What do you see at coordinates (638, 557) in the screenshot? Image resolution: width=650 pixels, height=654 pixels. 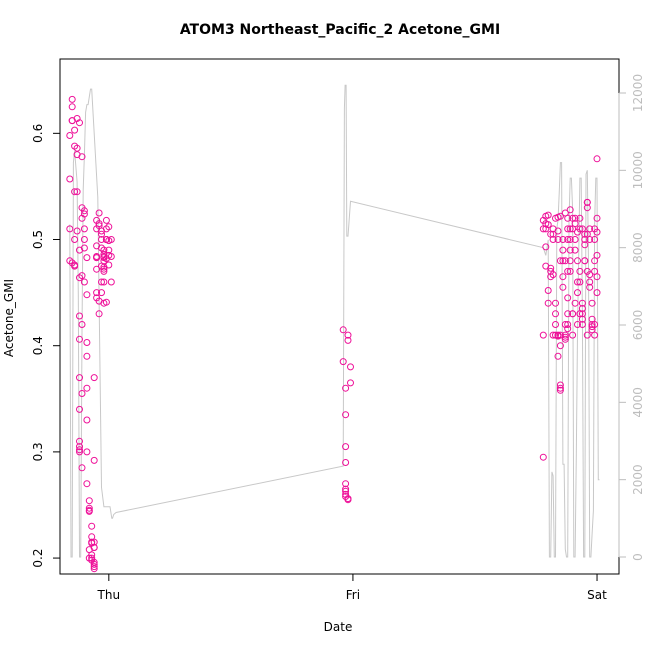 I see `y2-tick-label: 0` at bounding box center [638, 557].